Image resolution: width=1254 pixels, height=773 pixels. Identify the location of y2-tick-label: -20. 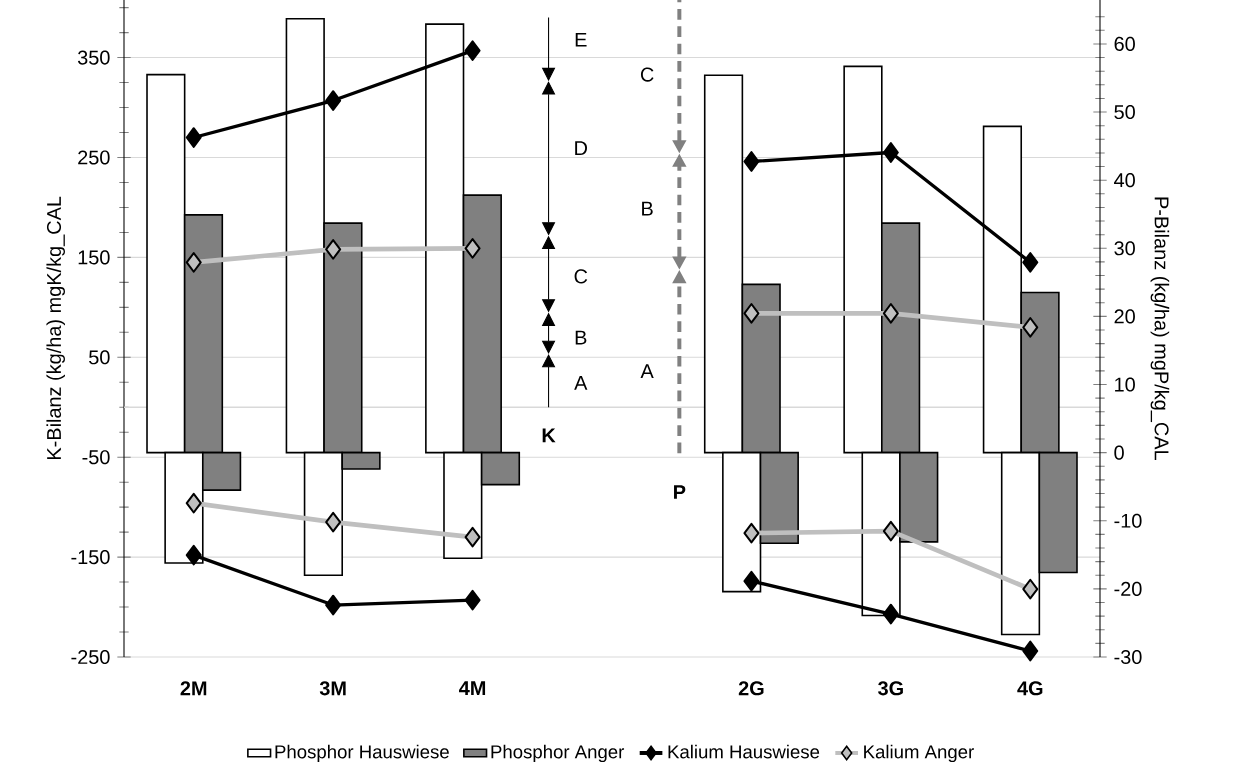
(1128, 588).